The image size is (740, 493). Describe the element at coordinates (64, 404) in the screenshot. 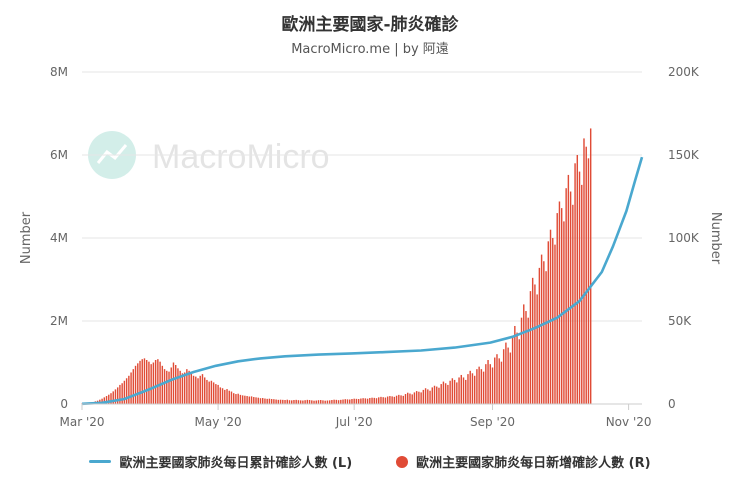

I see `y-left-tick-label: 0` at that location.